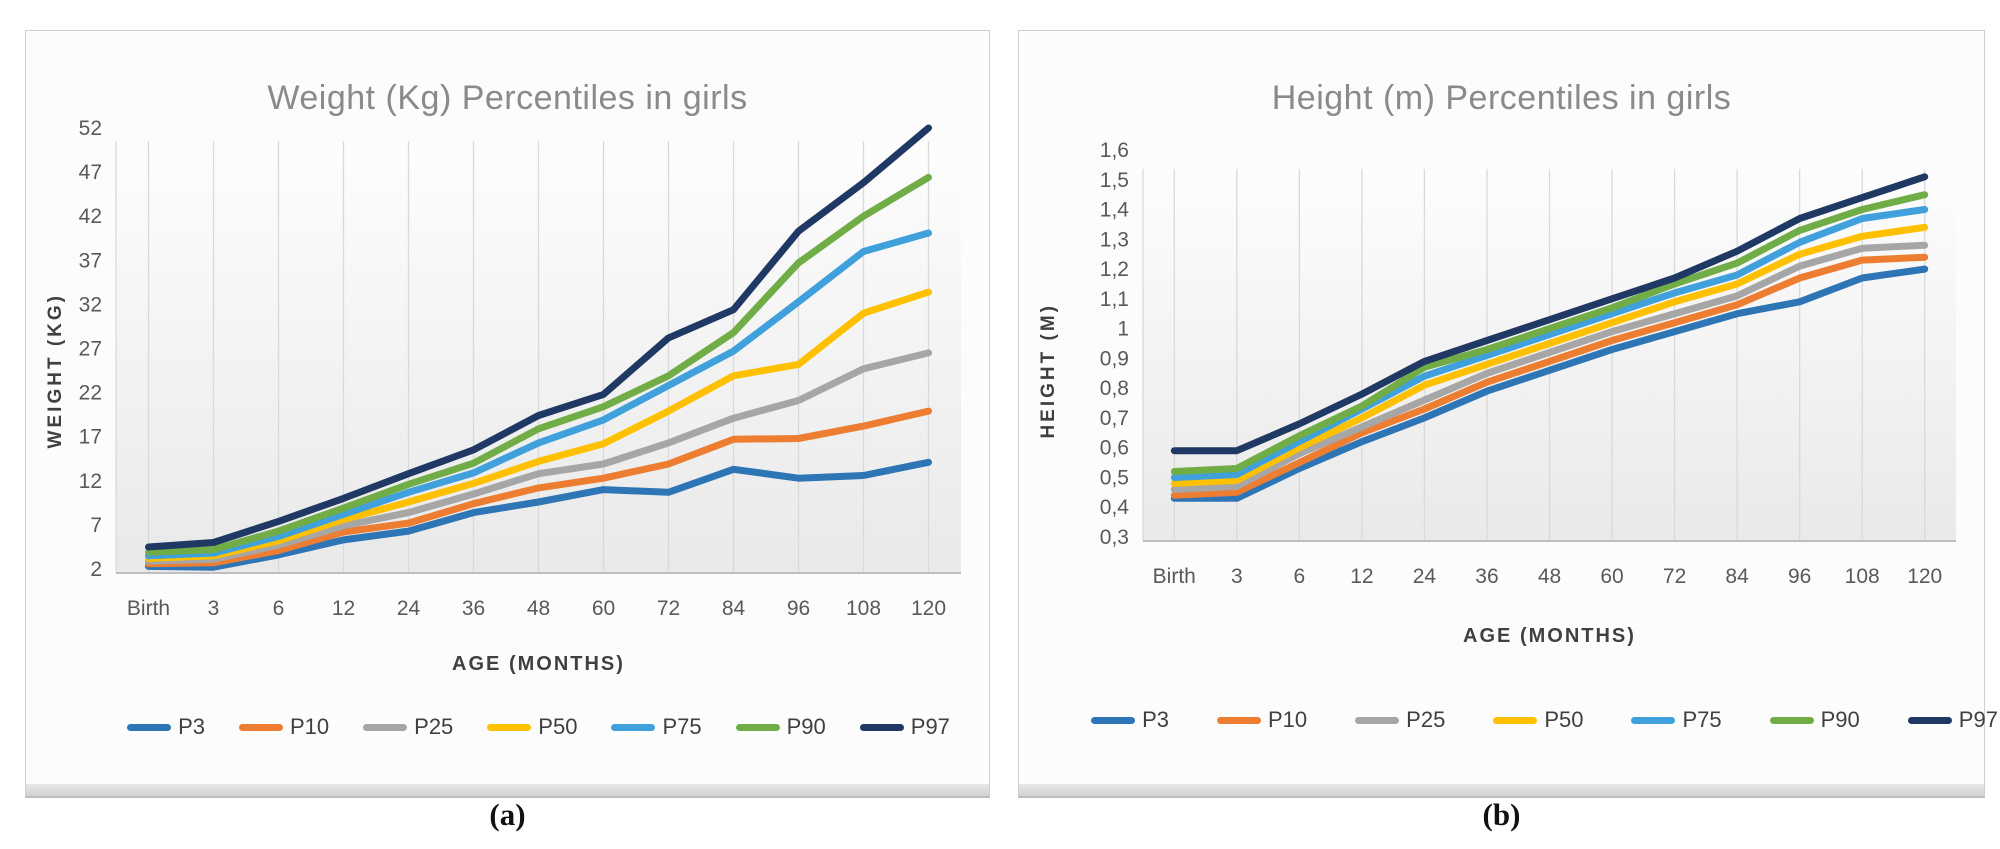 This screenshot has height=849, width=2000. What do you see at coordinates (148, 608) in the screenshot?
I see `x-tick-label: Birth` at bounding box center [148, 608].